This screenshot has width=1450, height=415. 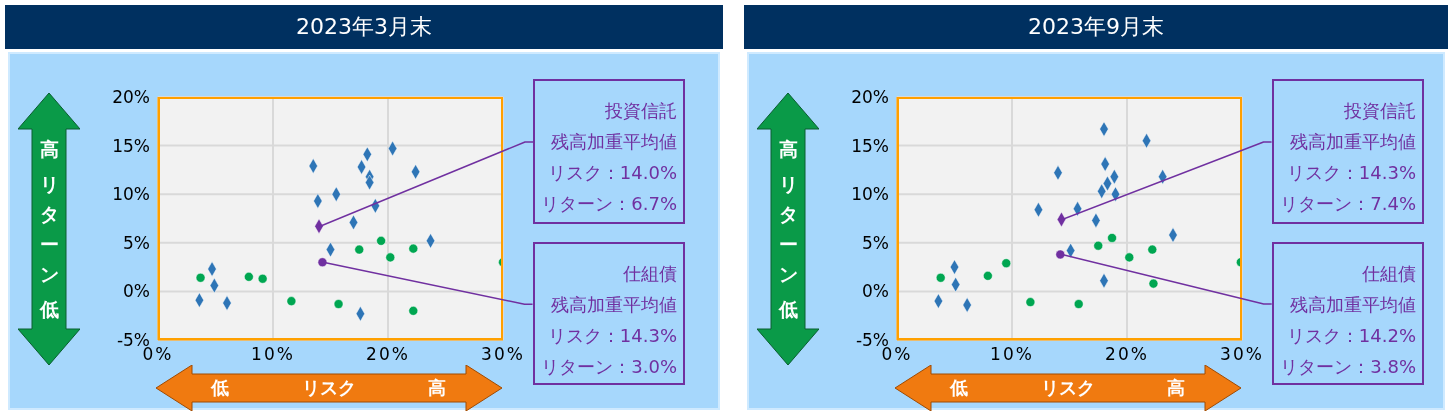 What do you see at coordinates (608, 204) in the screenshot?
I see `text: リターン：6.7%` at bounding box center [608, 204].